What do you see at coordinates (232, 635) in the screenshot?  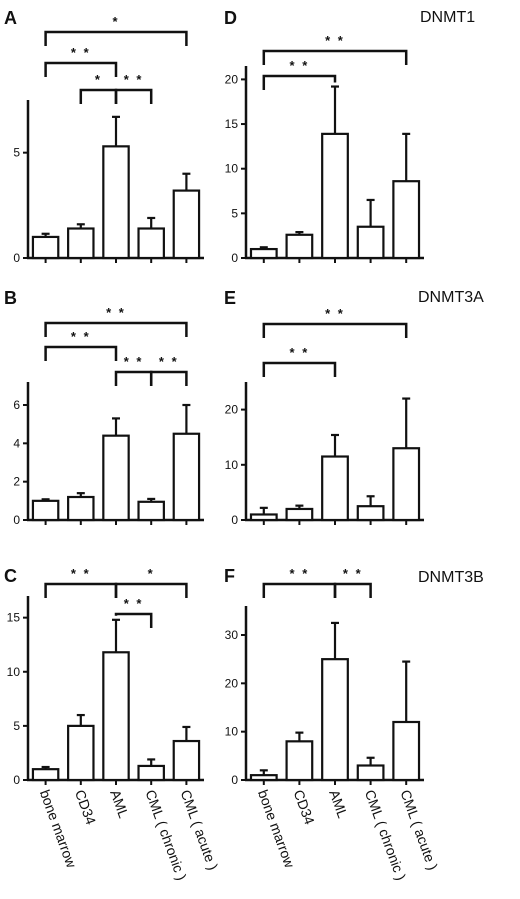 I see `y-tick-label: 30` at bounding box center [232, 635].